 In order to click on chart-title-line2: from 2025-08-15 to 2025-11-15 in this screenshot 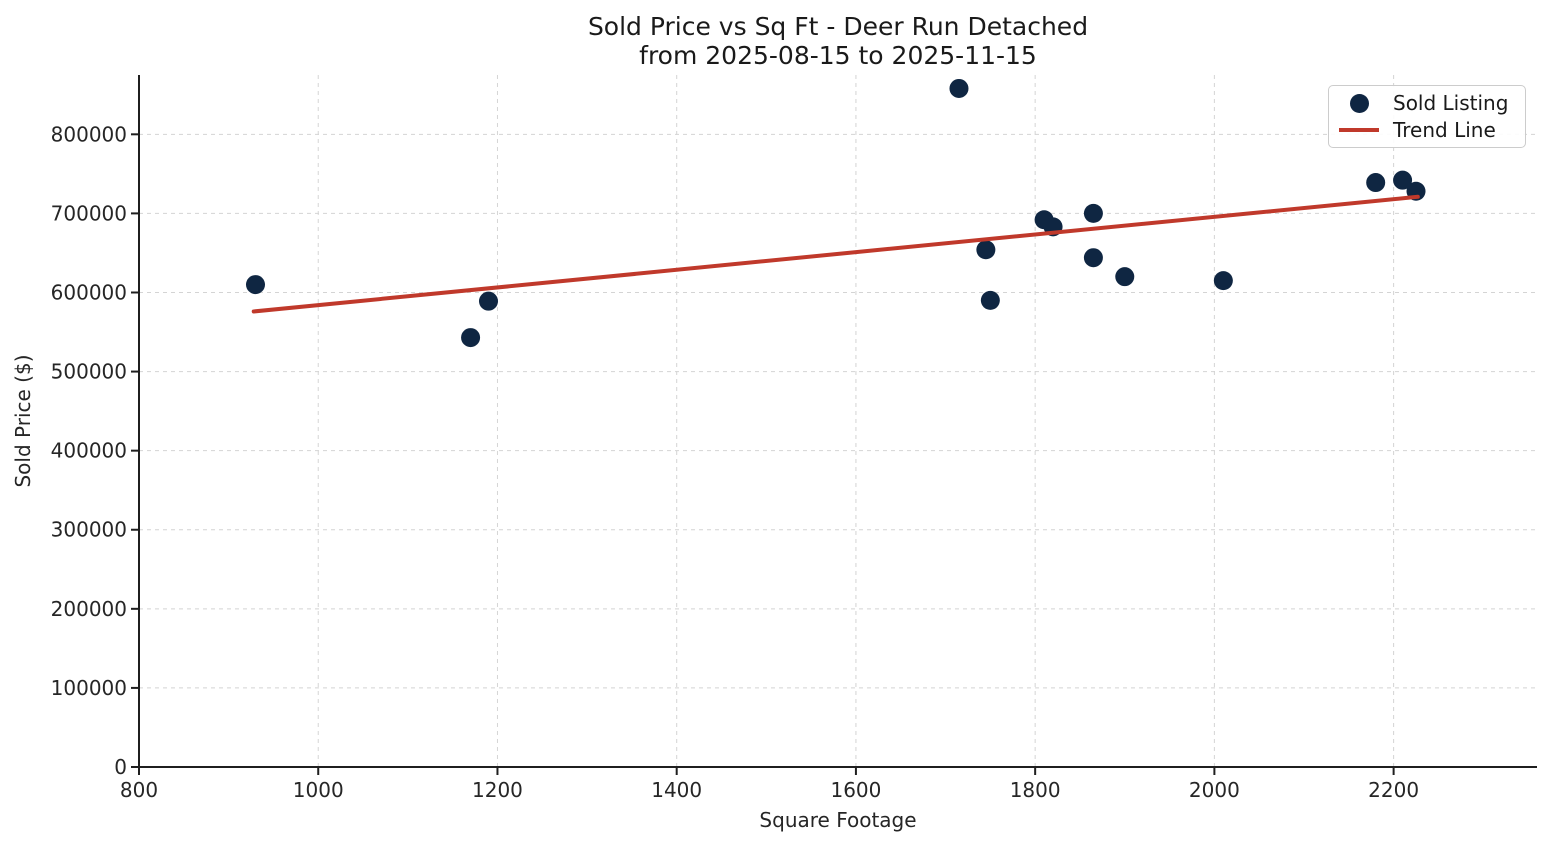, I will do `click(838, 55)`.